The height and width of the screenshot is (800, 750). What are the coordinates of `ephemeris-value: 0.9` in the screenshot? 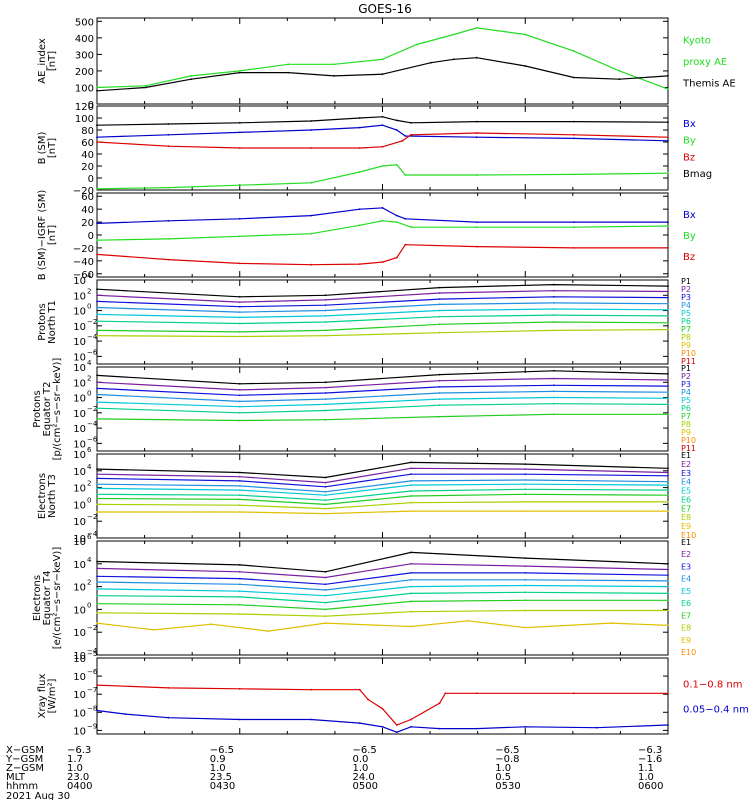 It's located at (218, 759).